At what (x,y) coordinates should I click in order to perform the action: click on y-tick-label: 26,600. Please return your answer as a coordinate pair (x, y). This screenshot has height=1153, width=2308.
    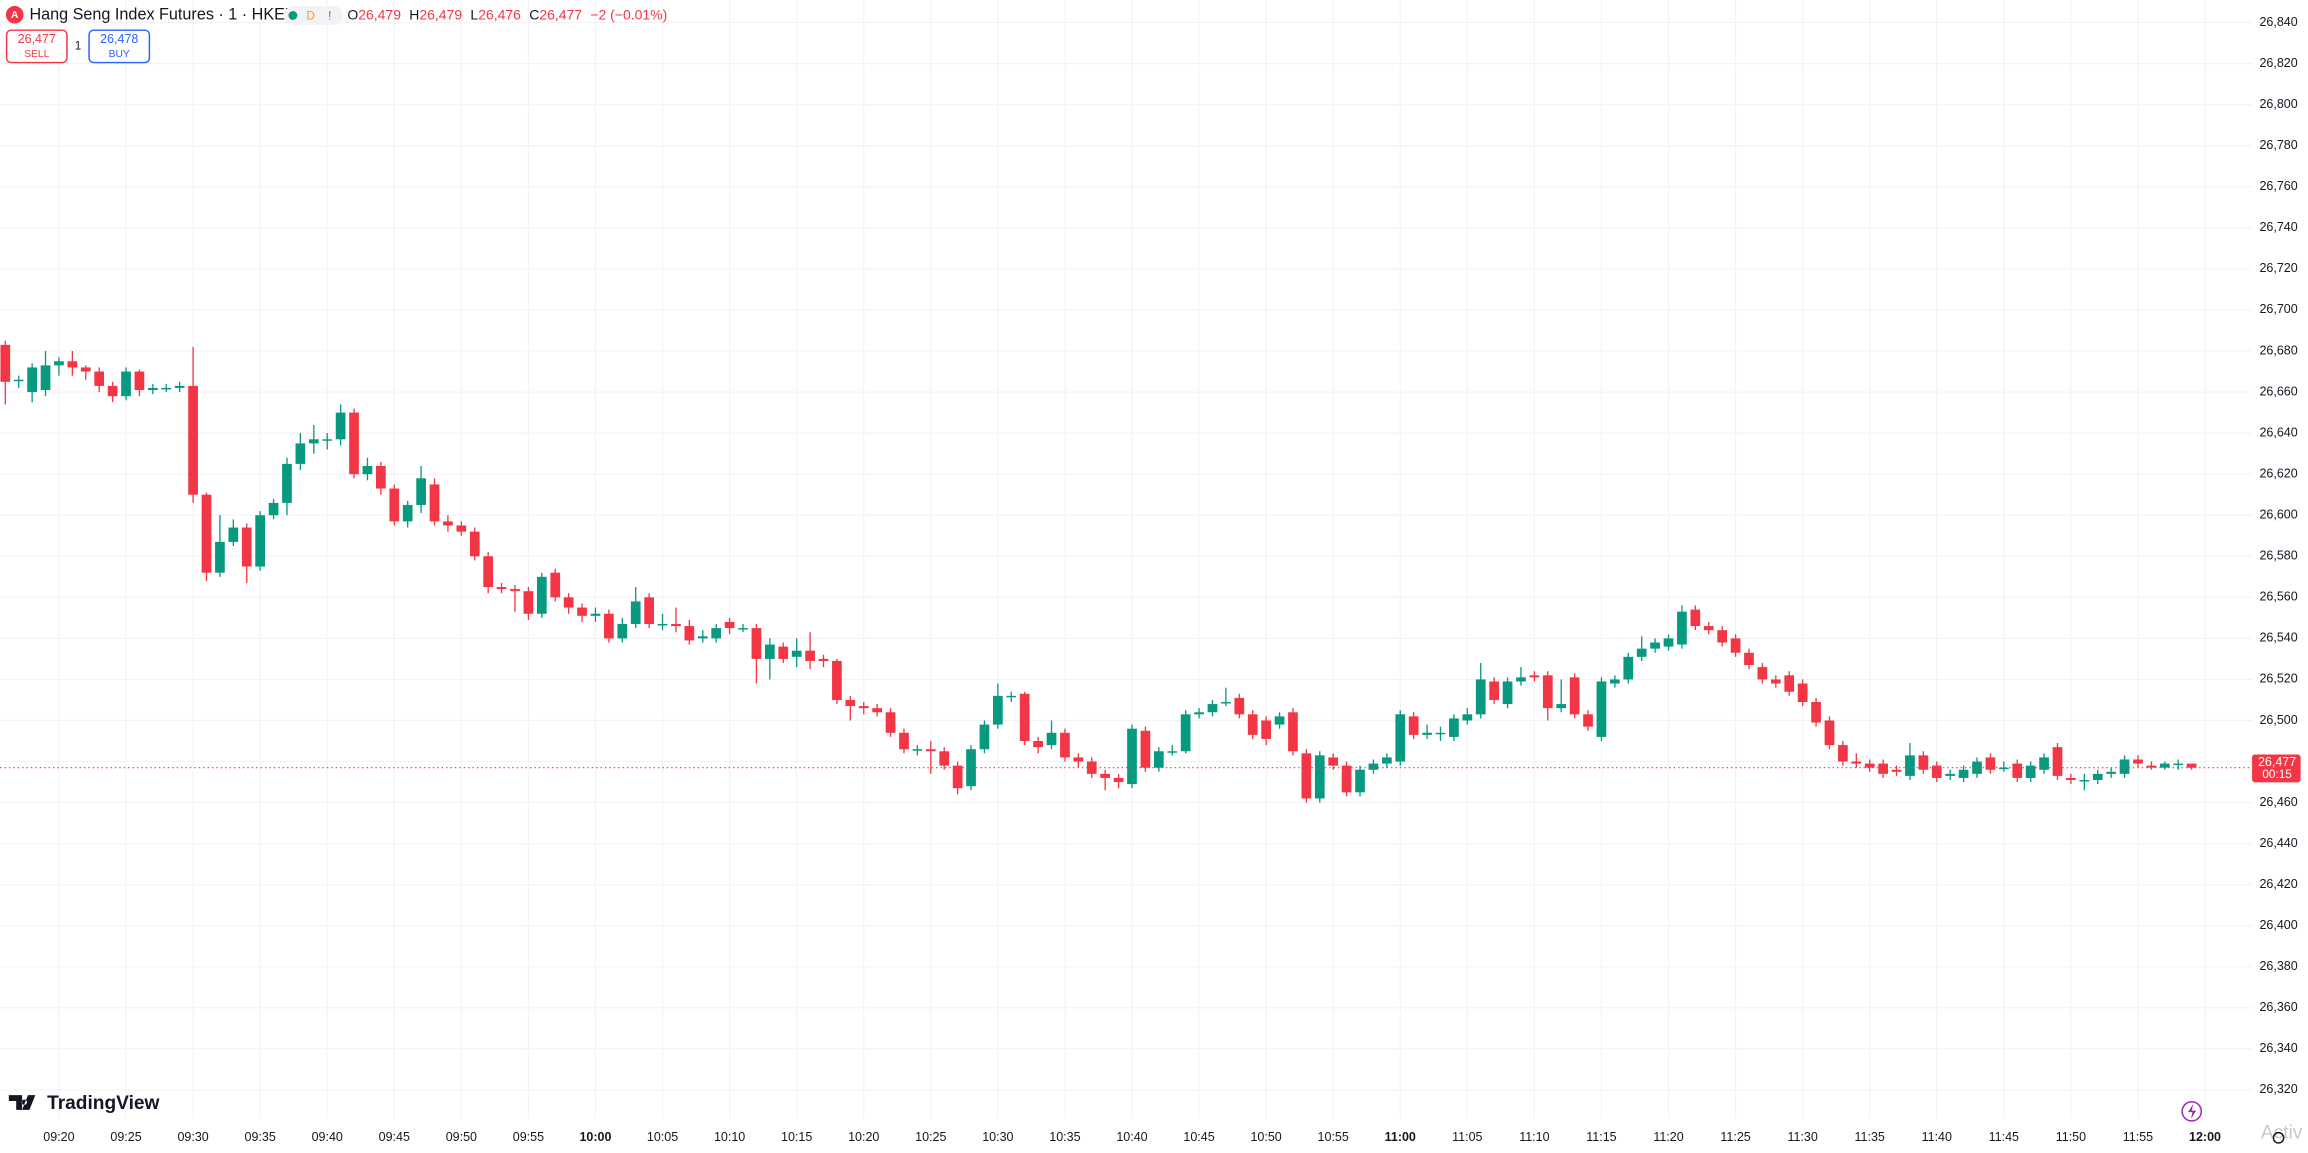
    Looking at the image, I should click on (2278, 515).